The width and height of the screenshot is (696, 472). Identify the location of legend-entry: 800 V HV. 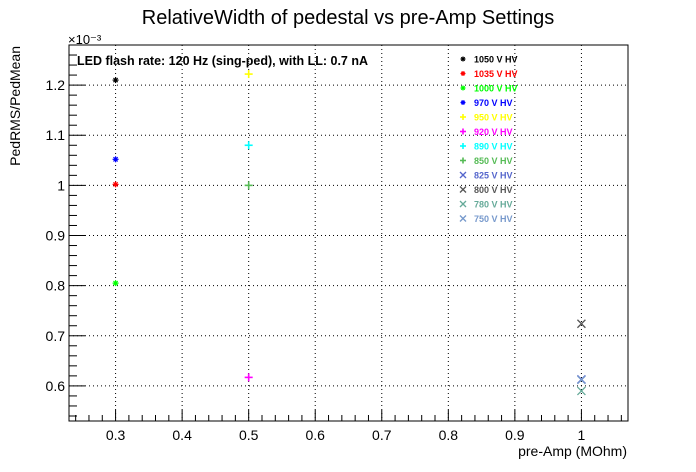
(493, 190).